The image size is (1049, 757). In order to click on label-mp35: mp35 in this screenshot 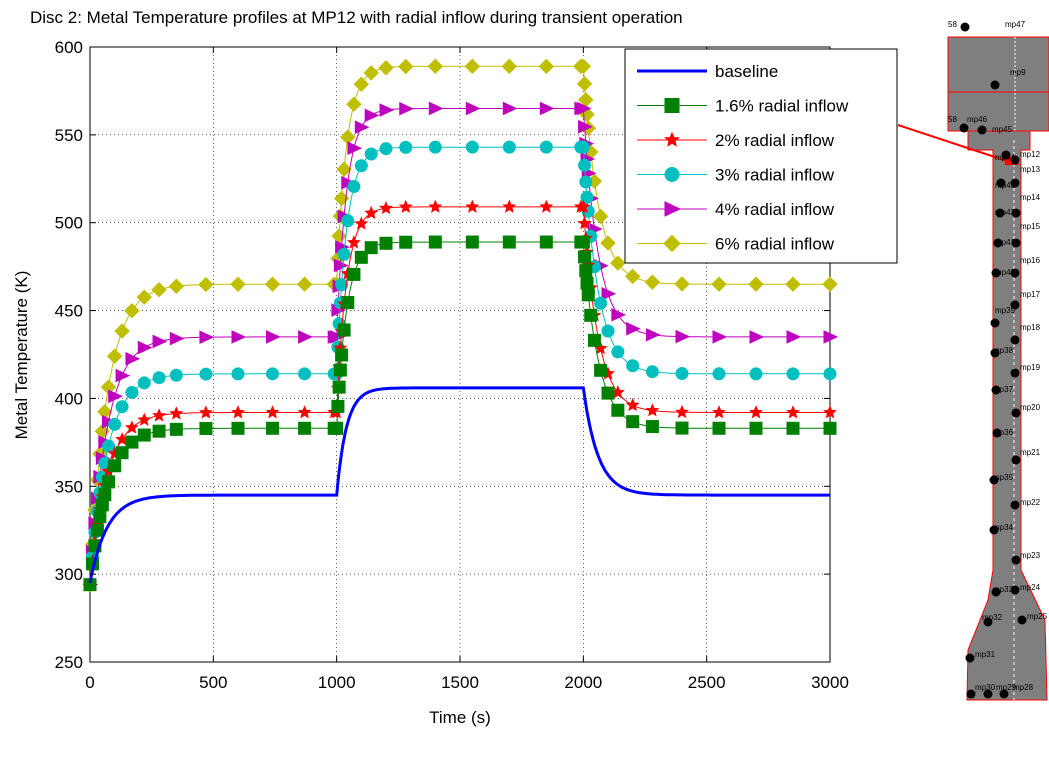, I will do `click(1003, 477)`.